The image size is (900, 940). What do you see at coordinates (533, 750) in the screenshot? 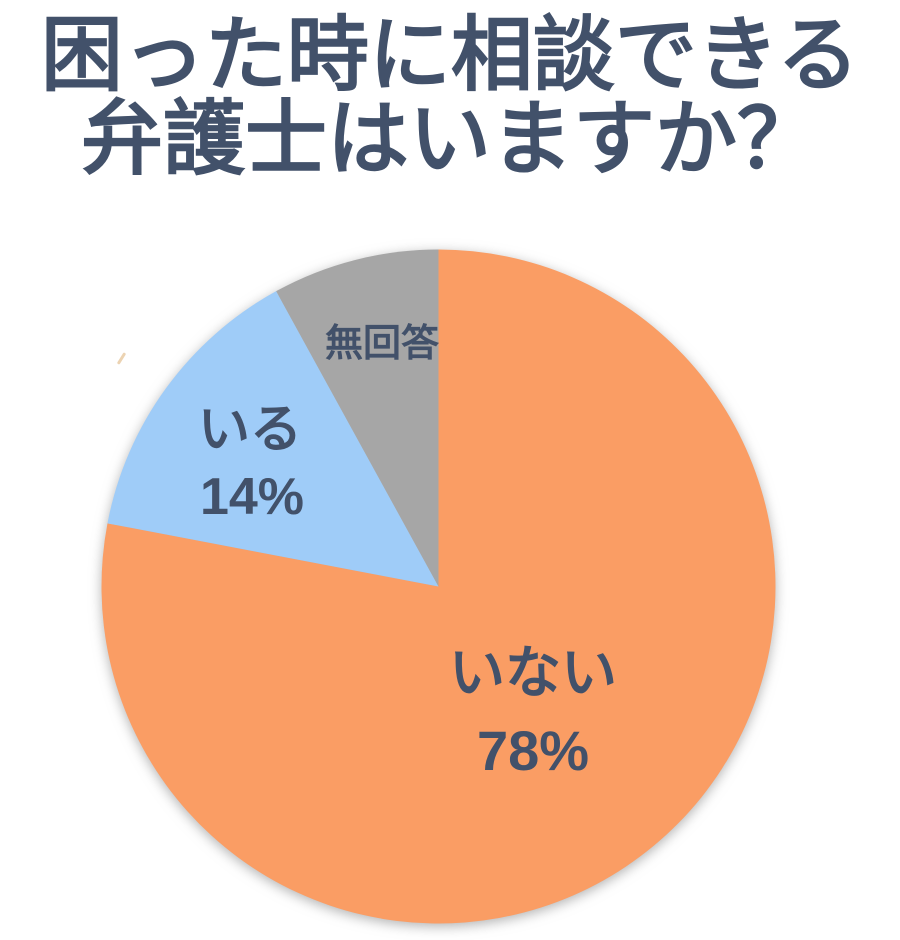
I see `slice-percent-no: 78%` at bounding box center [533, 750].